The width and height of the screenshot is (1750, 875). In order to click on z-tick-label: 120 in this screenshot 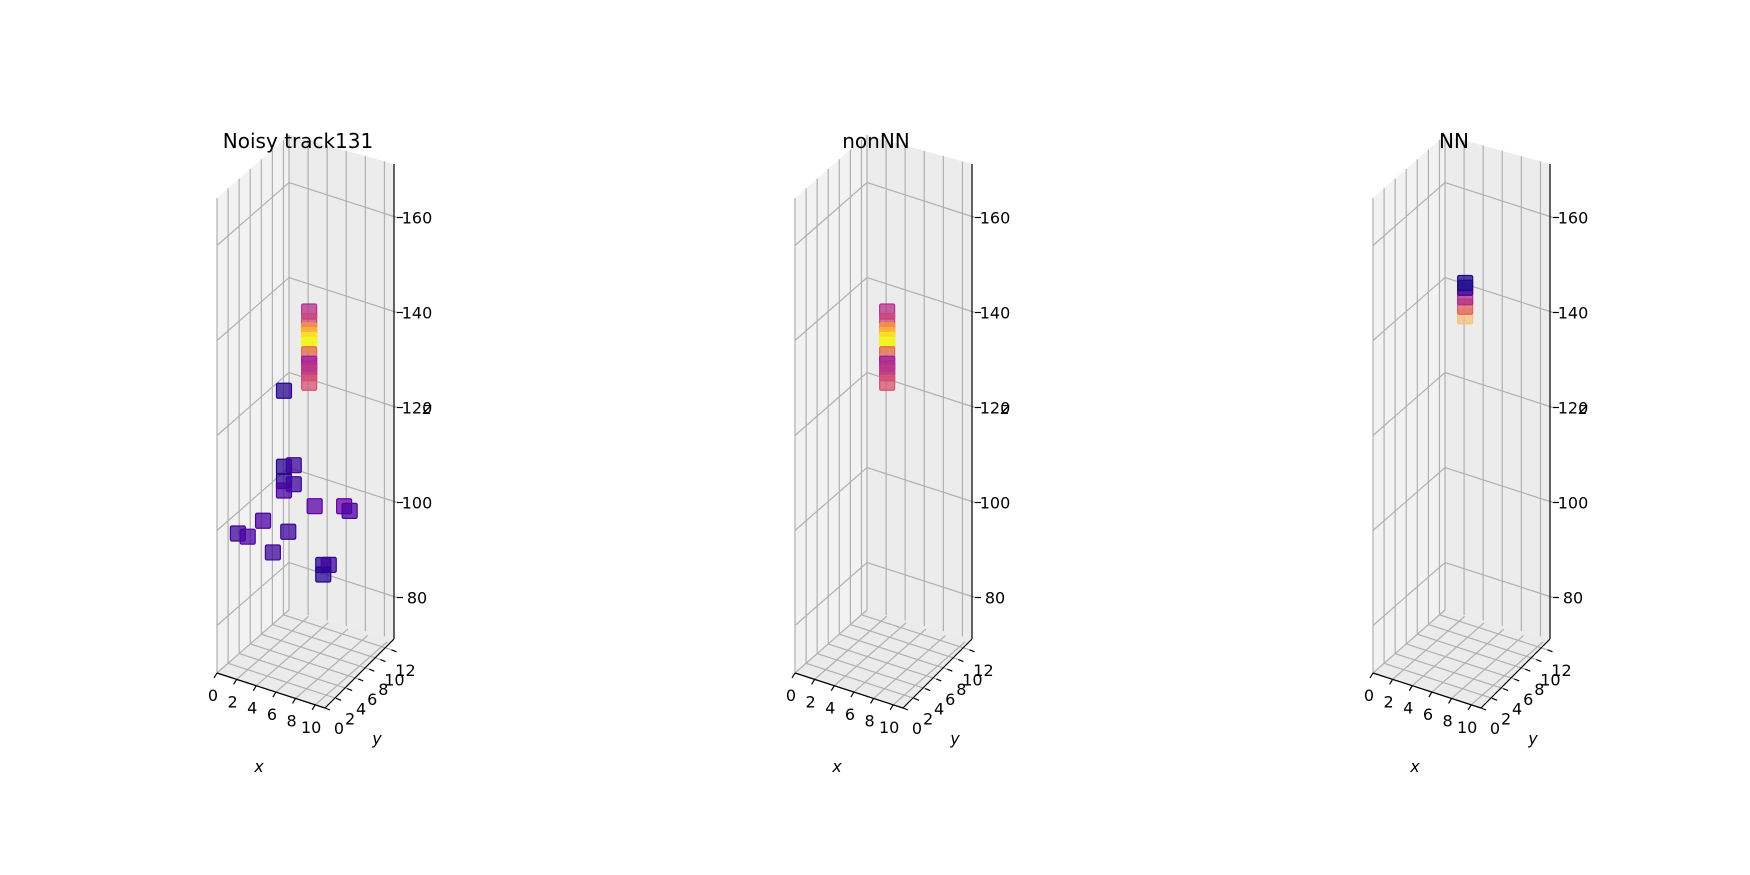, I will do `click(417, 408)`.